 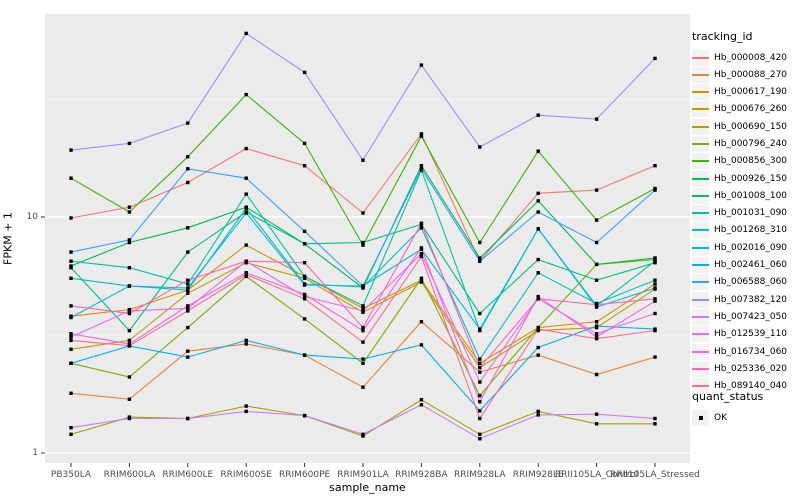 I want to click on legend-label: Hb_000796_240, so click(x=751, y=143).